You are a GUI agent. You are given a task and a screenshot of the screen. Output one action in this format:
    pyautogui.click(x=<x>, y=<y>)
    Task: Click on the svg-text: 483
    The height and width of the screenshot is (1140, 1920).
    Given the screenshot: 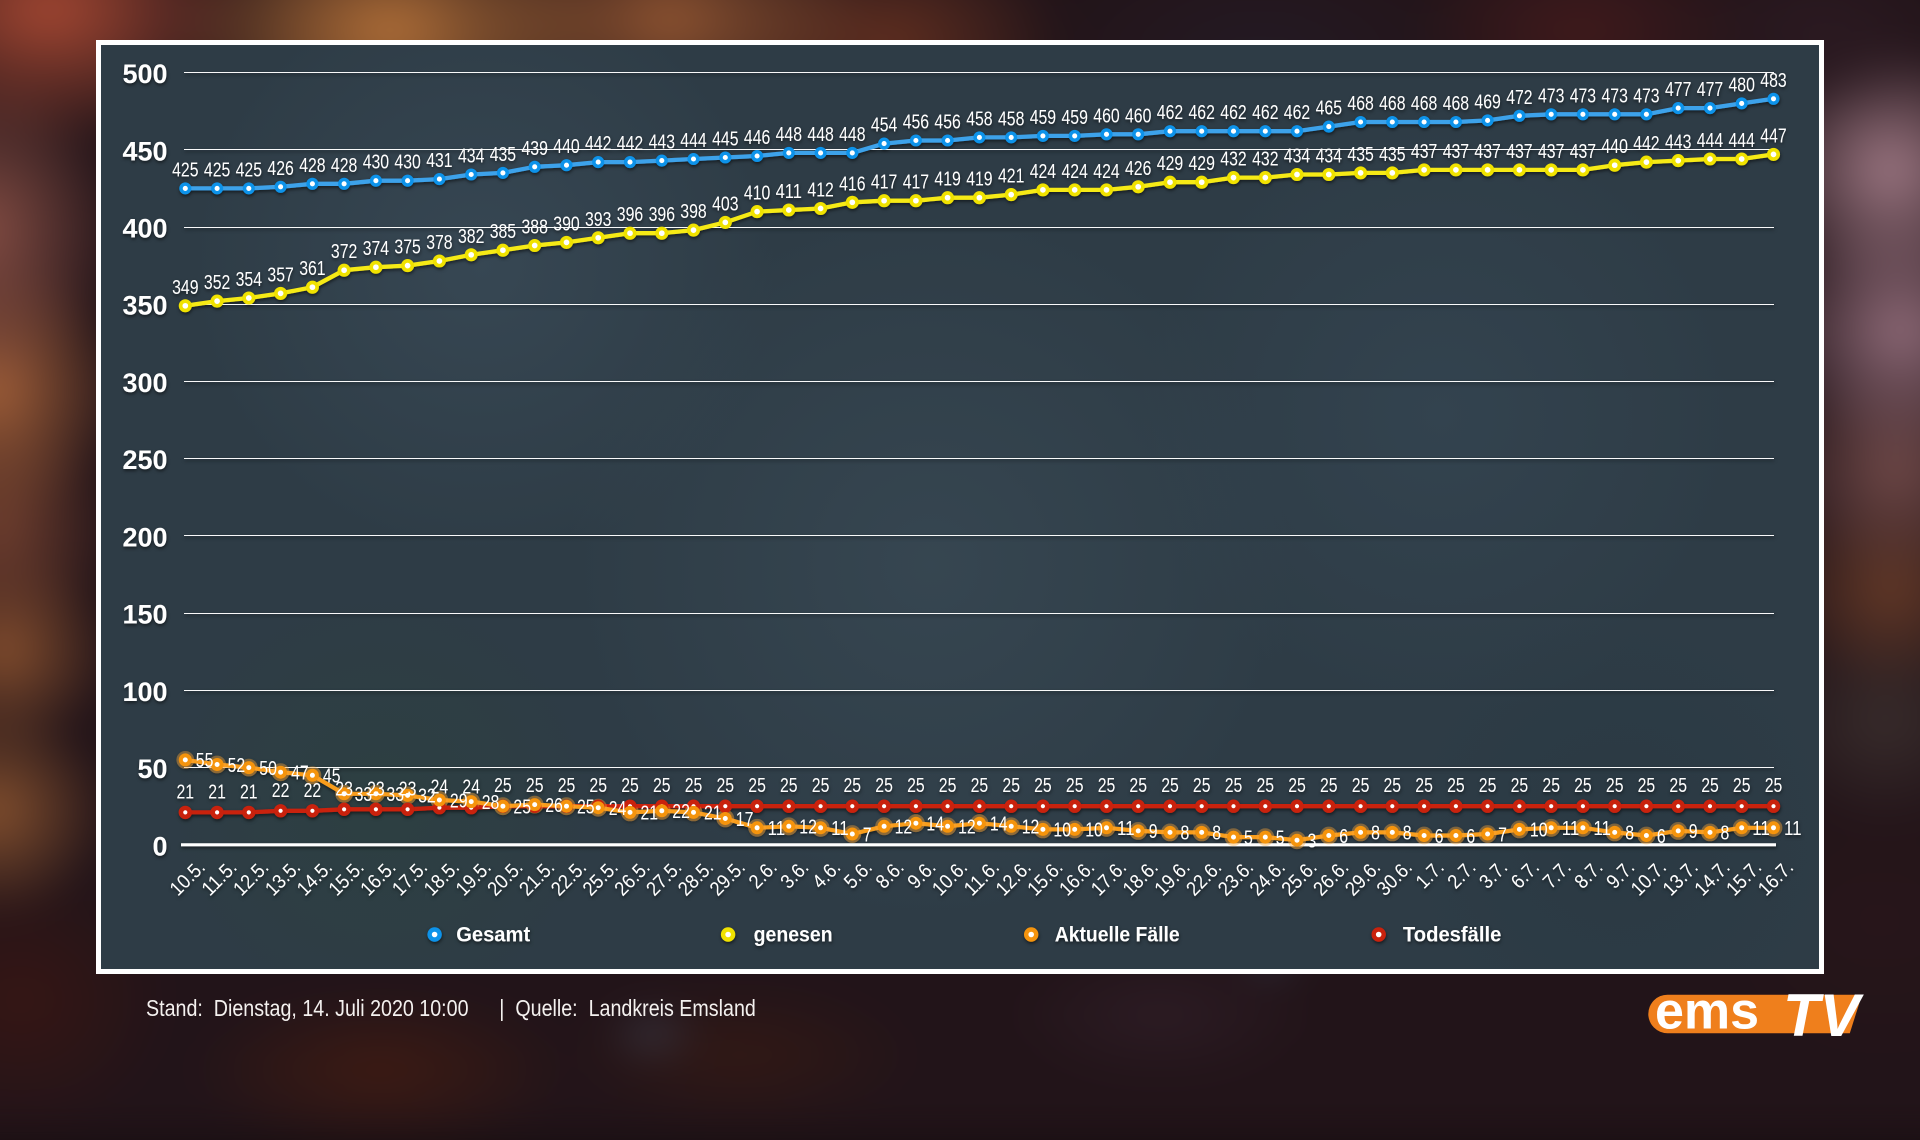 What is the action you would take?
    pyautogui.click(x=1773, y=81)
    